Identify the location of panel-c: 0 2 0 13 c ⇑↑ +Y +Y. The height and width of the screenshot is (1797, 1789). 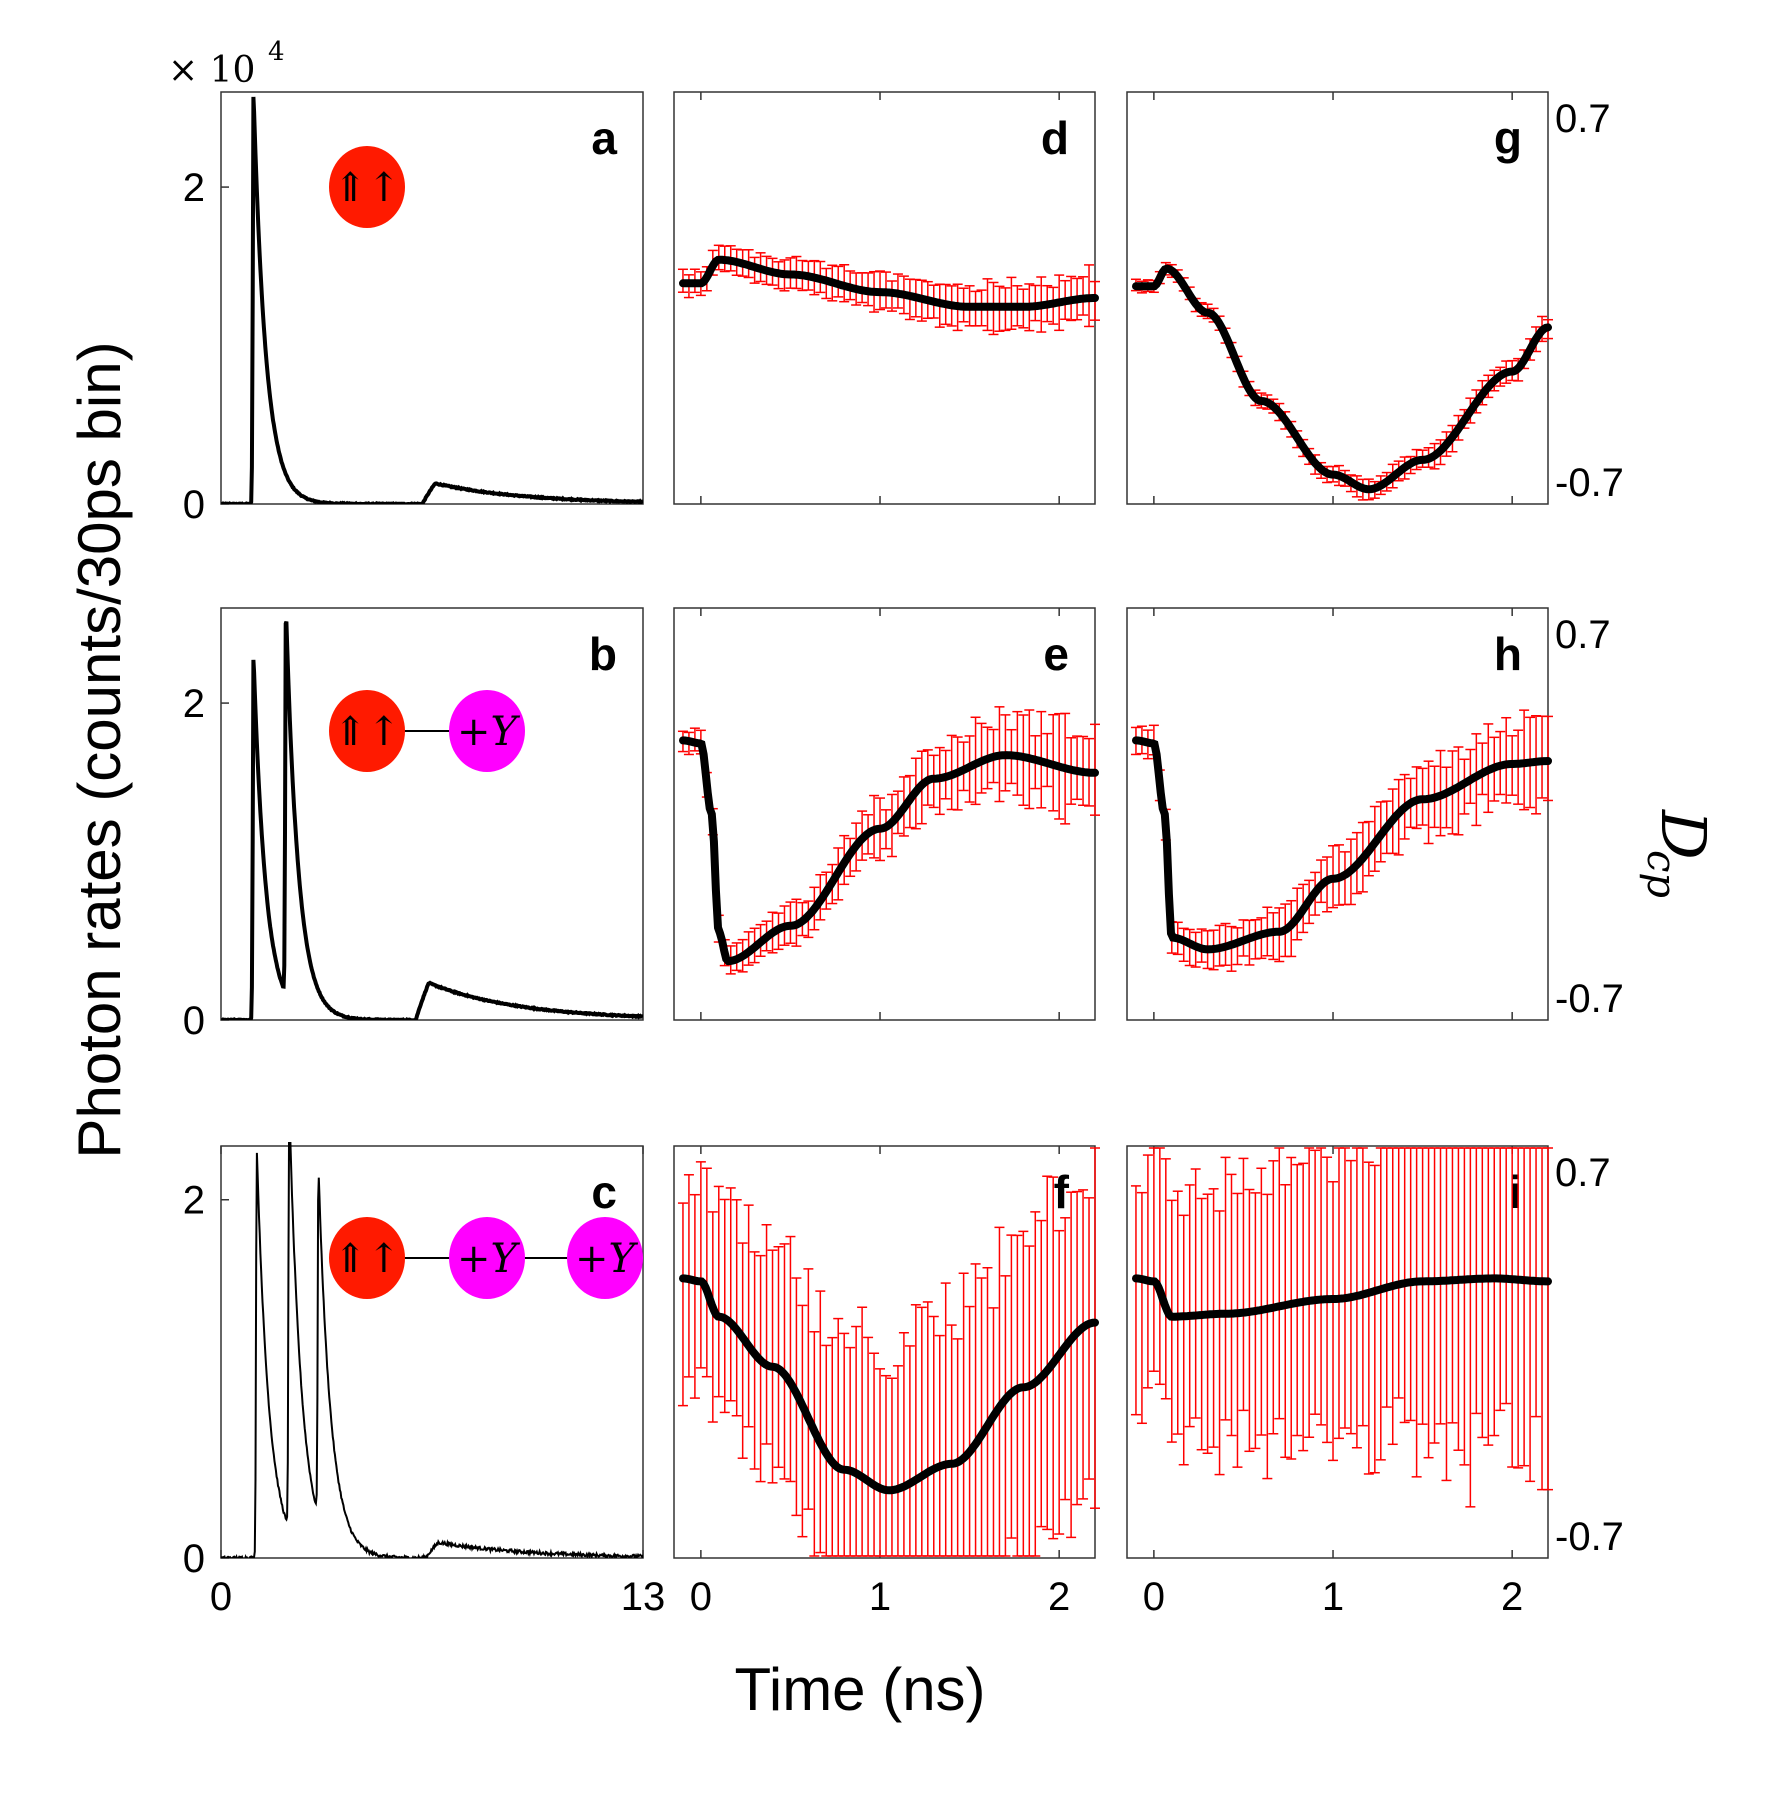
(424, 1380).